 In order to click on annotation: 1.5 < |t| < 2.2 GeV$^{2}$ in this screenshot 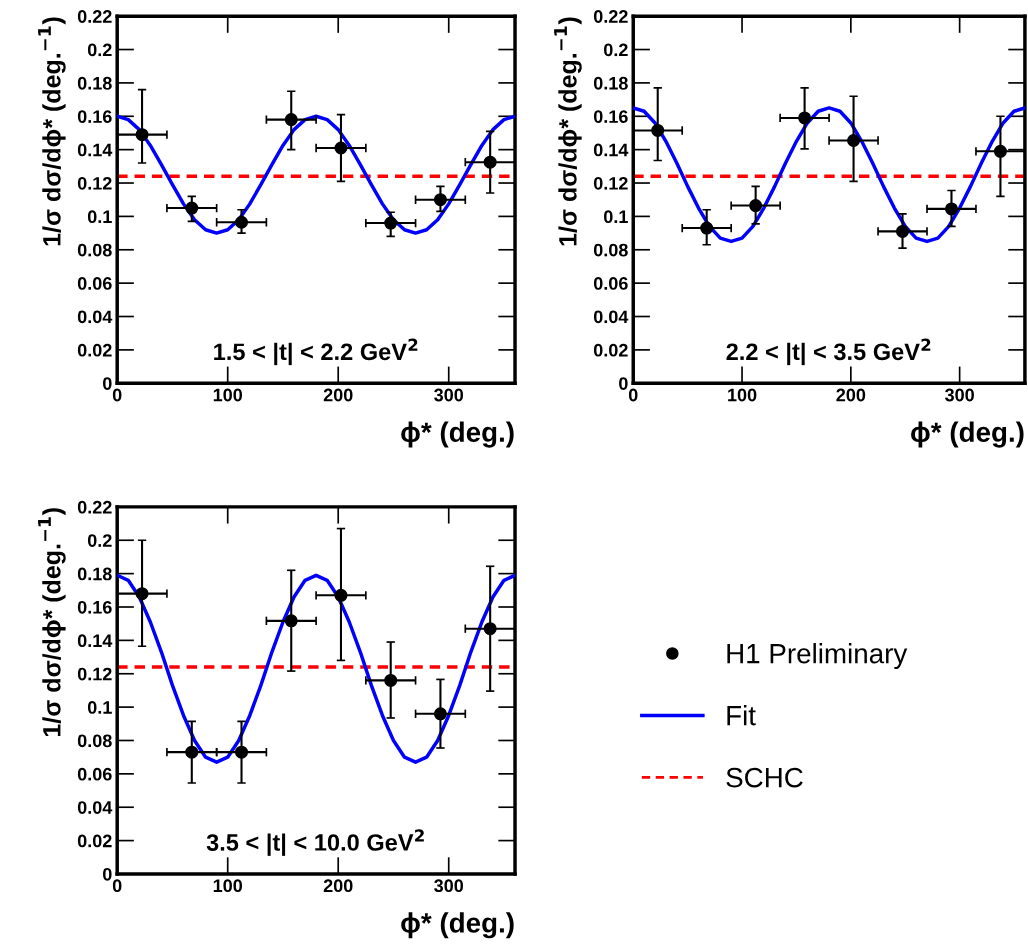, I will do `click(316, 352)`.